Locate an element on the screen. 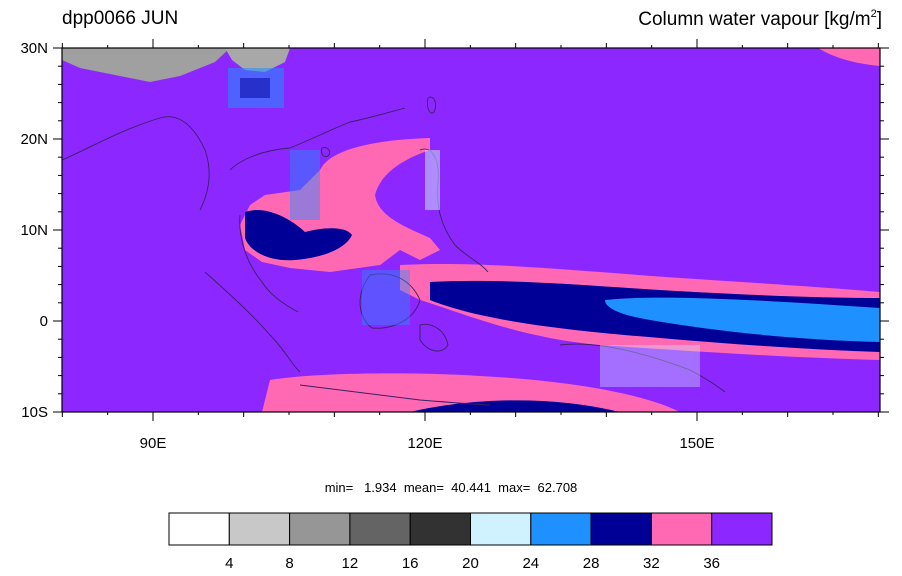 This screenshot has height=576, width=902. colorbar is located at coordinates (470, 529).